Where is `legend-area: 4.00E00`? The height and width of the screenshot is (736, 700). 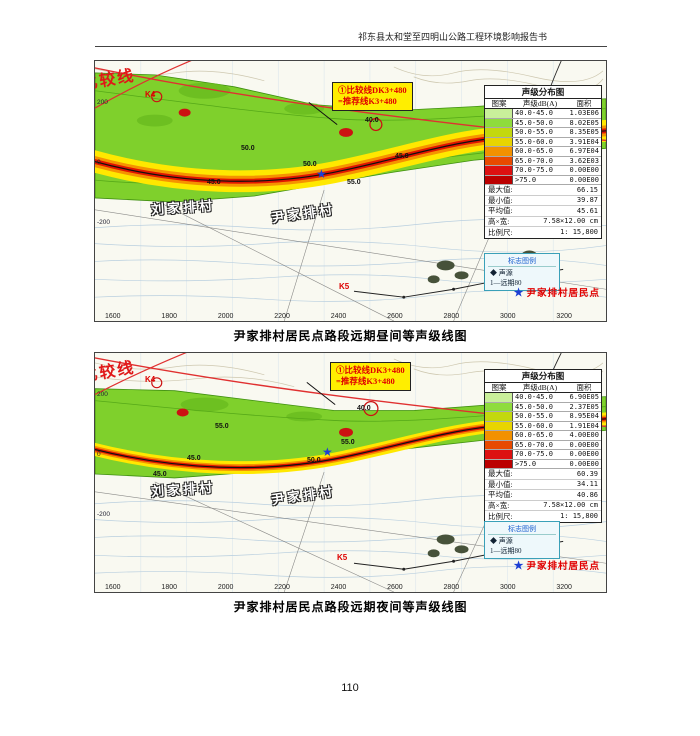
legend-area: 4.00E00 is located at coordinates (584, 435).